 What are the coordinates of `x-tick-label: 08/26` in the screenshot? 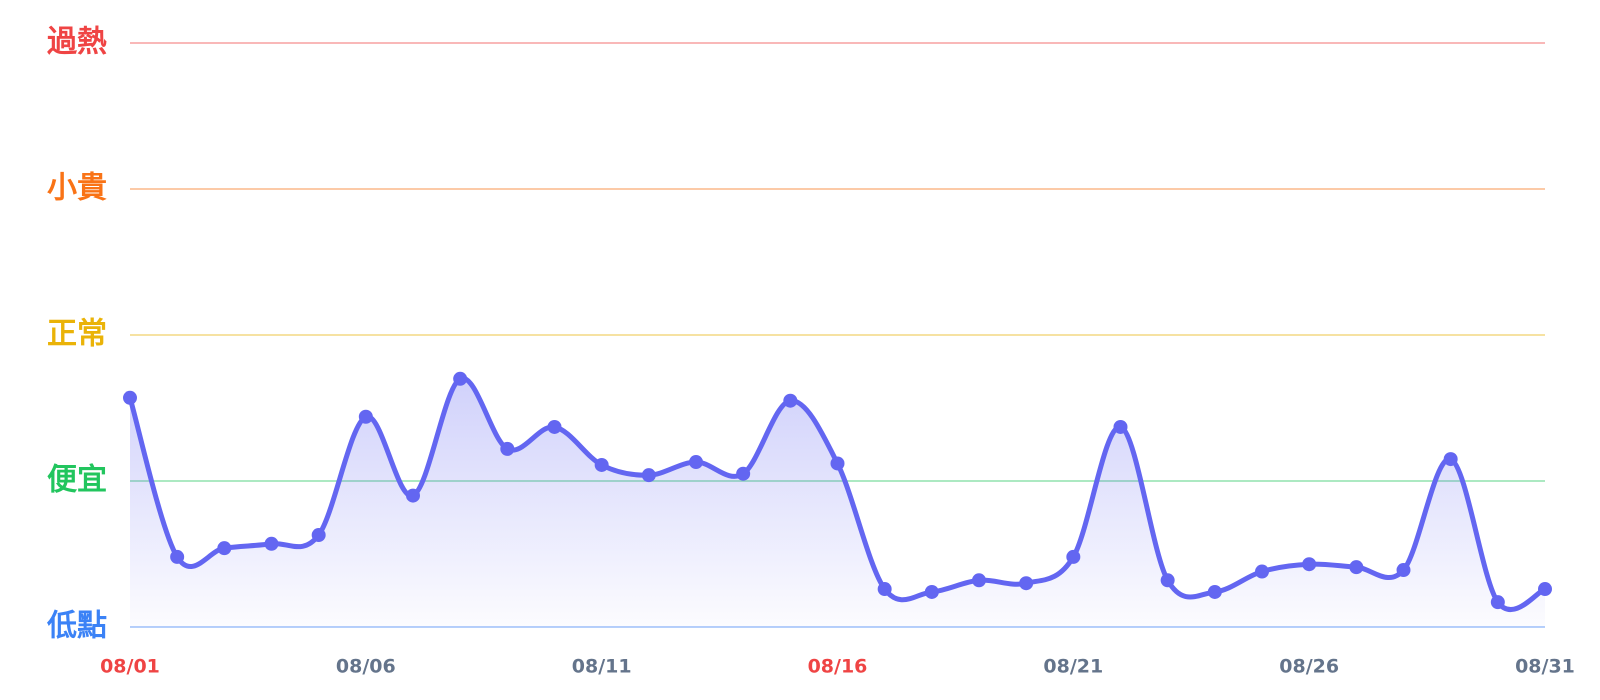 It's located at (1309, 667).